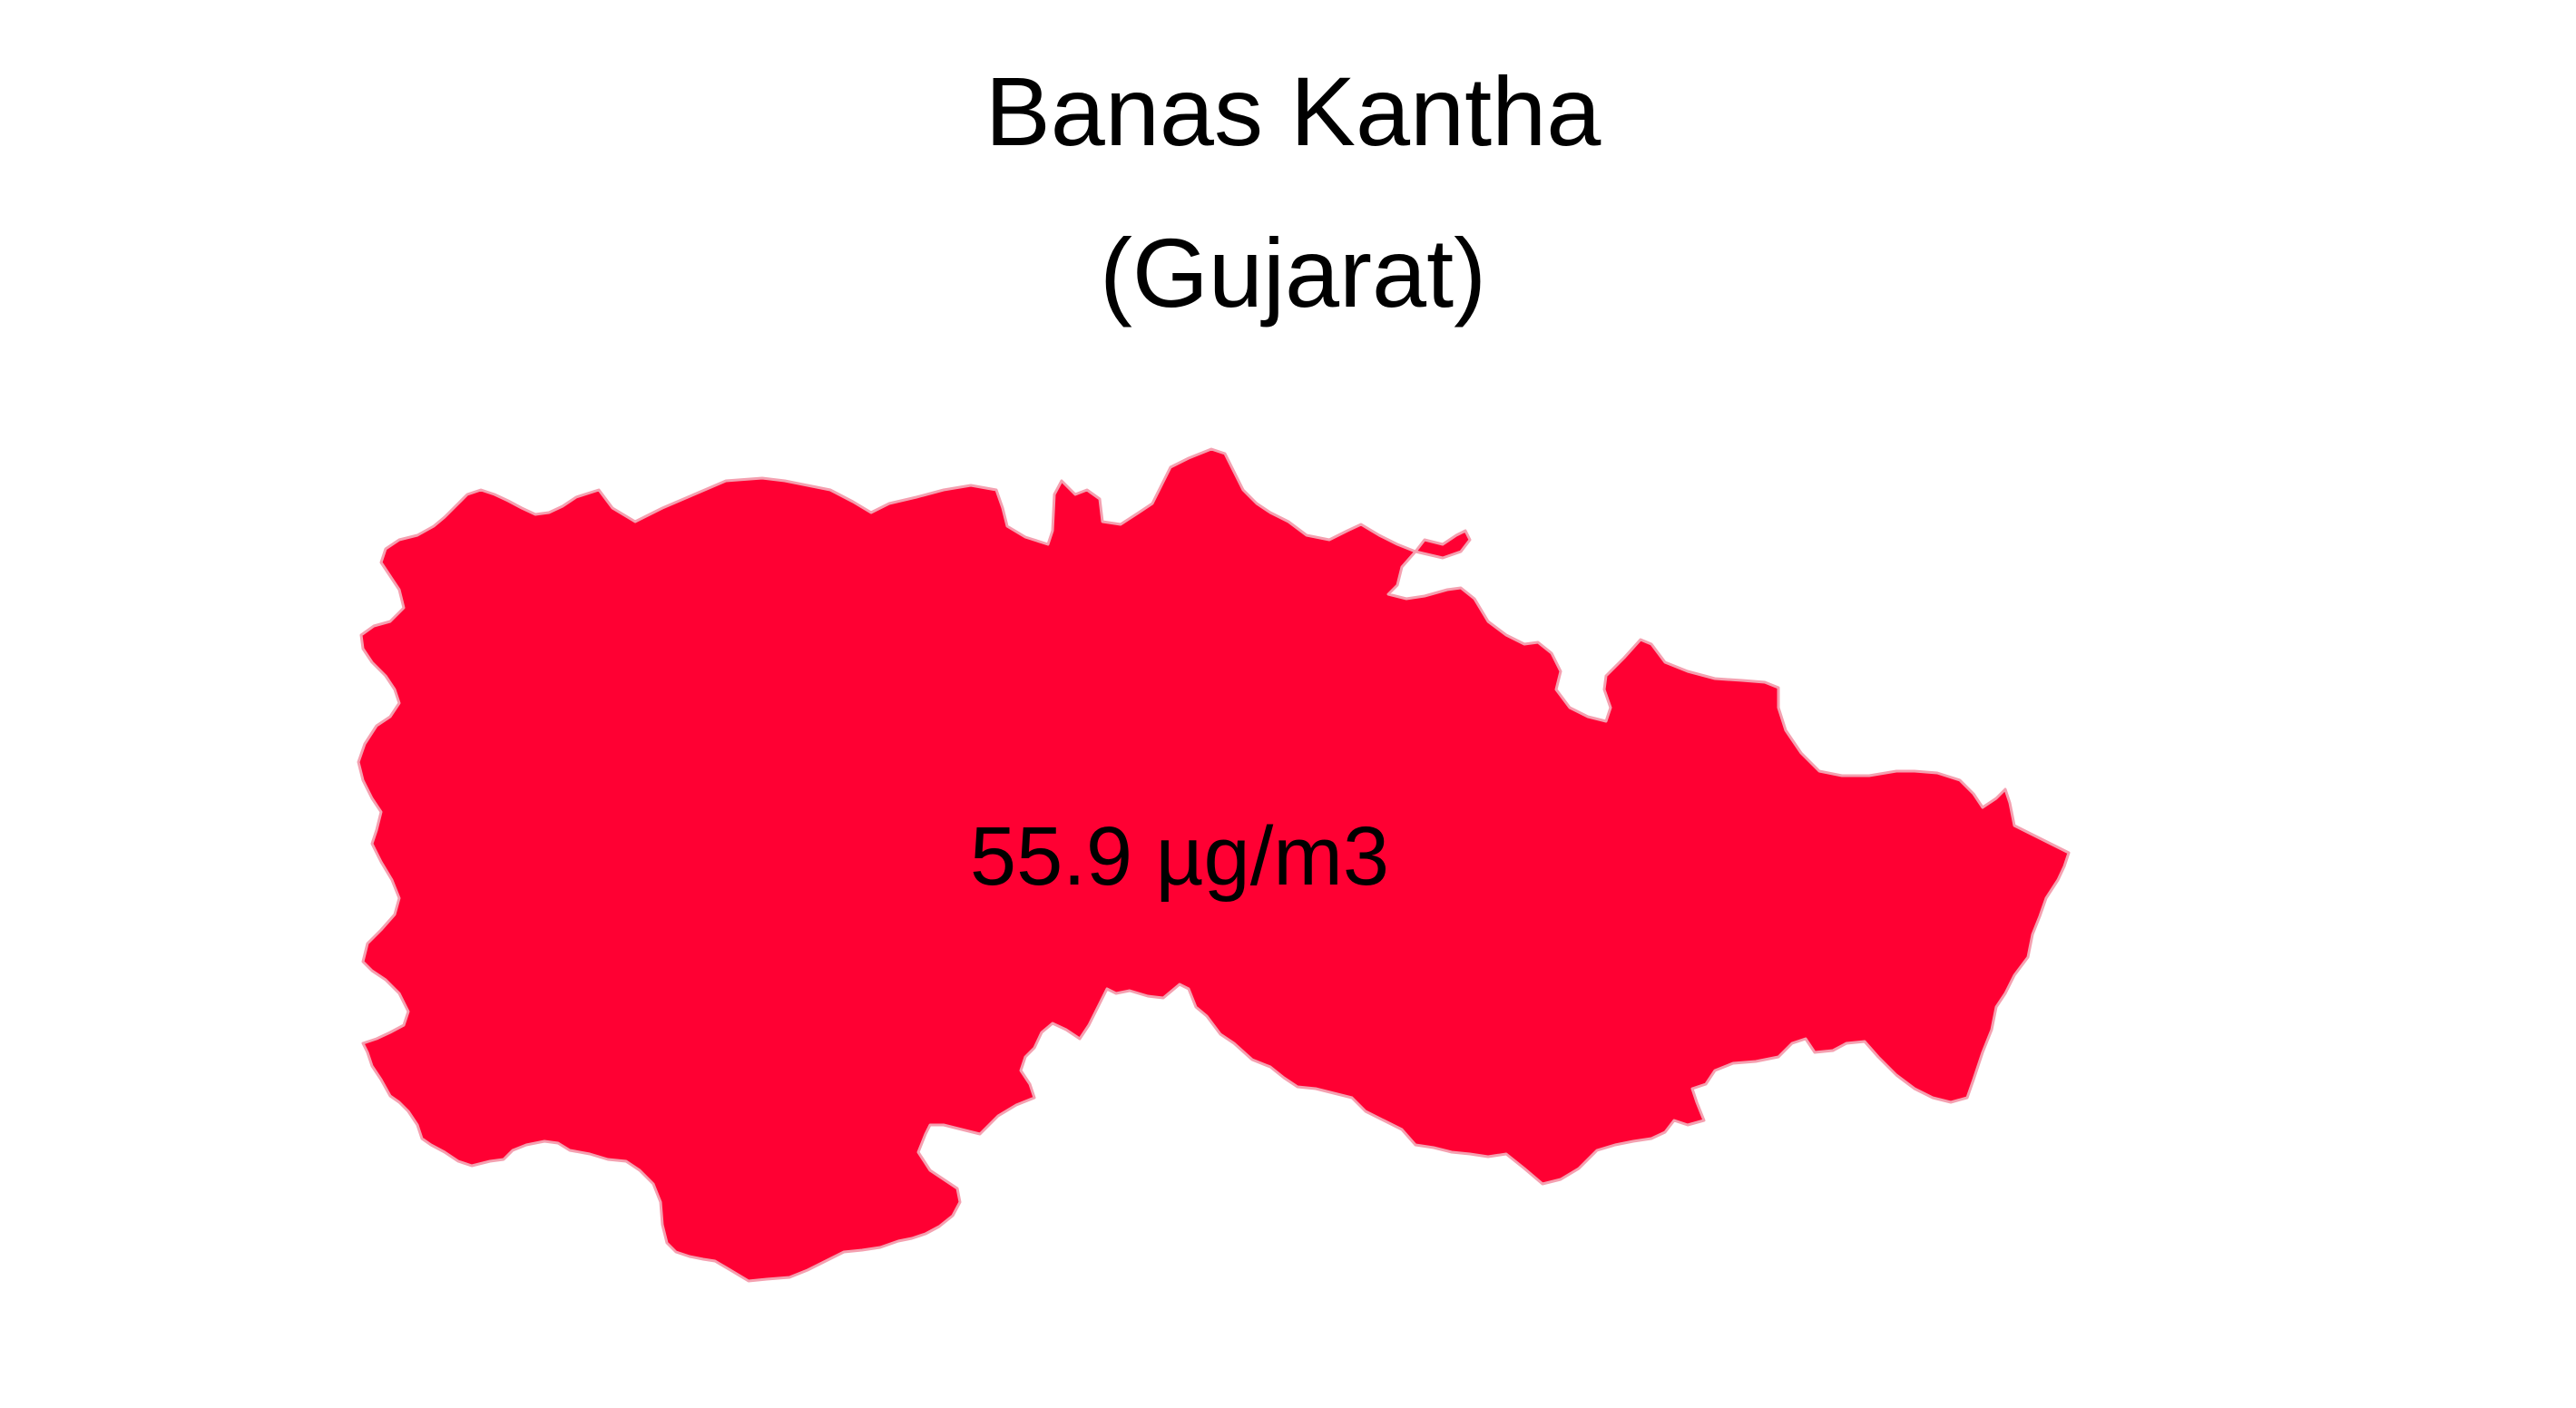 The width and height of the screenshot is (2576, 1408). What do you see at coordinates (1179, 856) in the screenshot?
I see `pollution-value-label: 55.9 µg/m3` at bounding box center [1179, 856].